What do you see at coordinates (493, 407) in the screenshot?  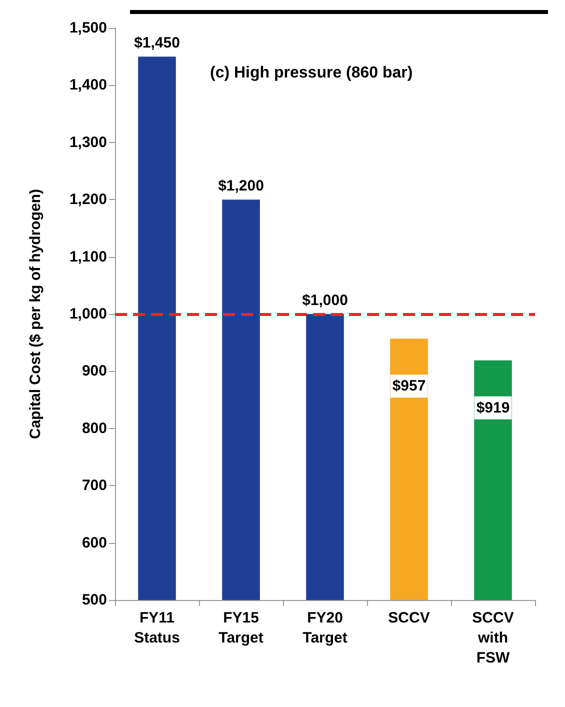 I see `data-label: $919` at bounding box center [493, 407].